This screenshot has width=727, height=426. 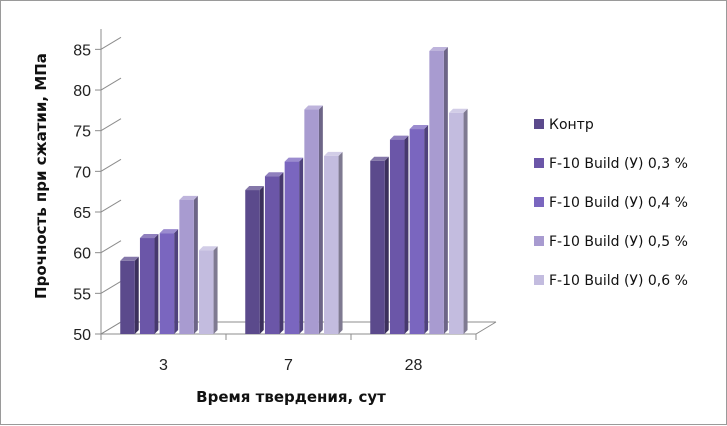 I want to click on legend-label: F-10 Build (У) 0,5 %, so click(x=618, y=242).